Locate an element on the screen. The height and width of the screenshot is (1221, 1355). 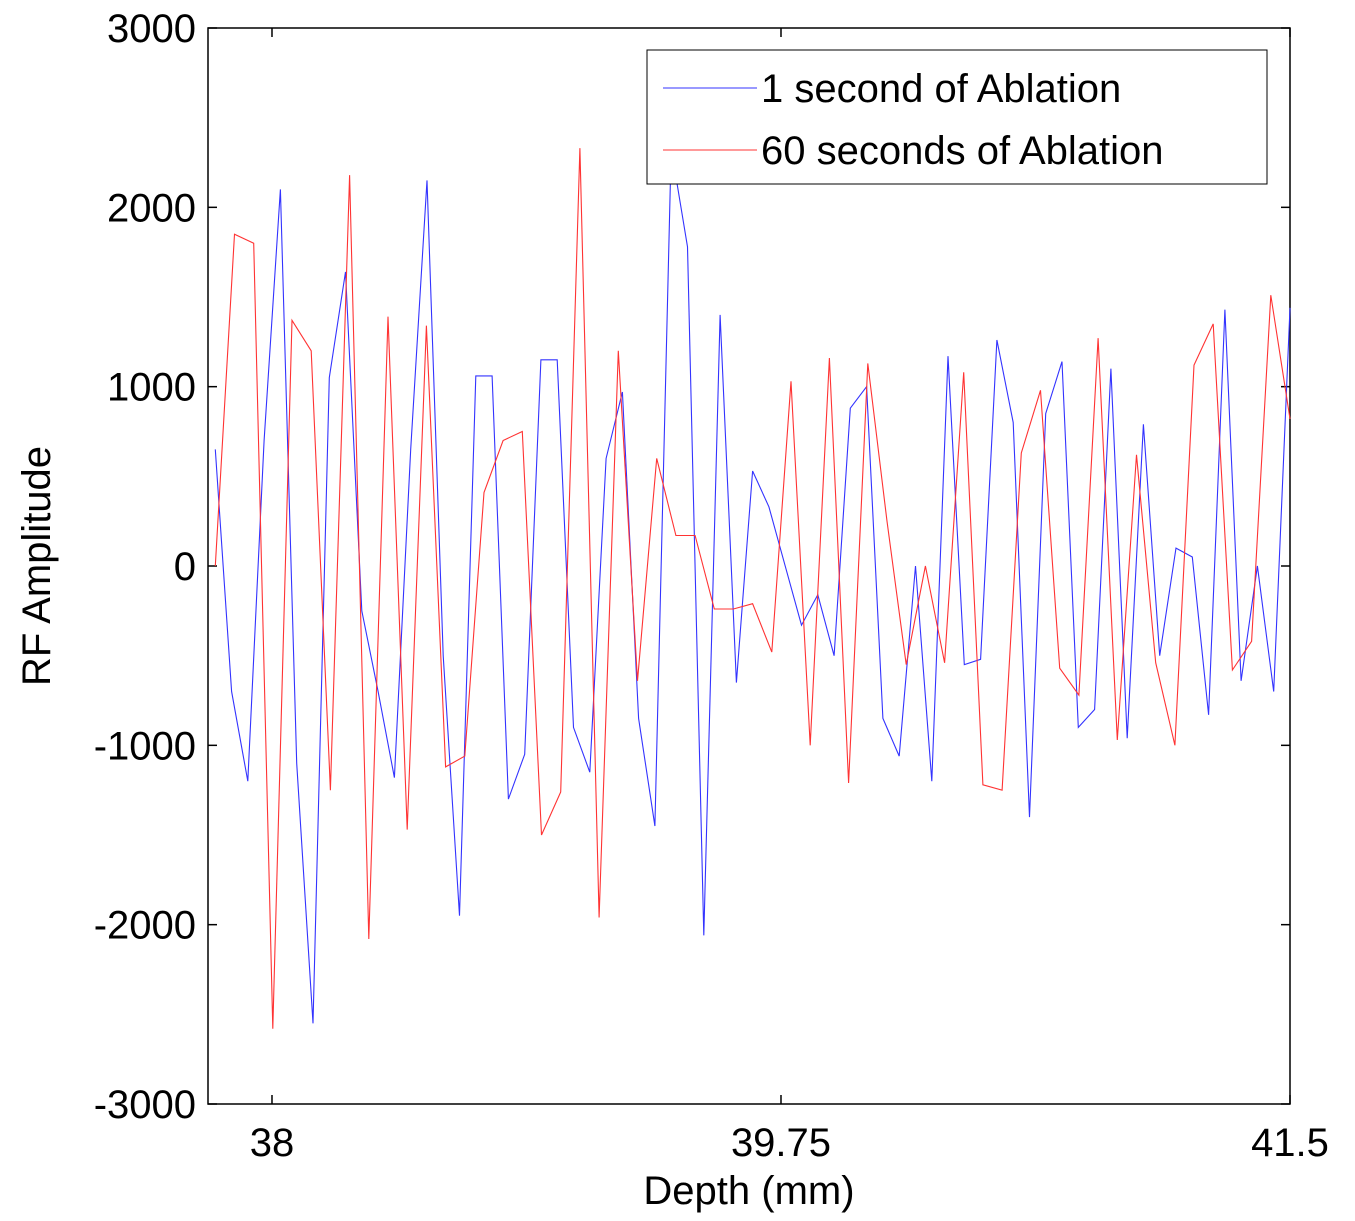
x-tick-label: 39.75 is located at coordinates (781, 1143).